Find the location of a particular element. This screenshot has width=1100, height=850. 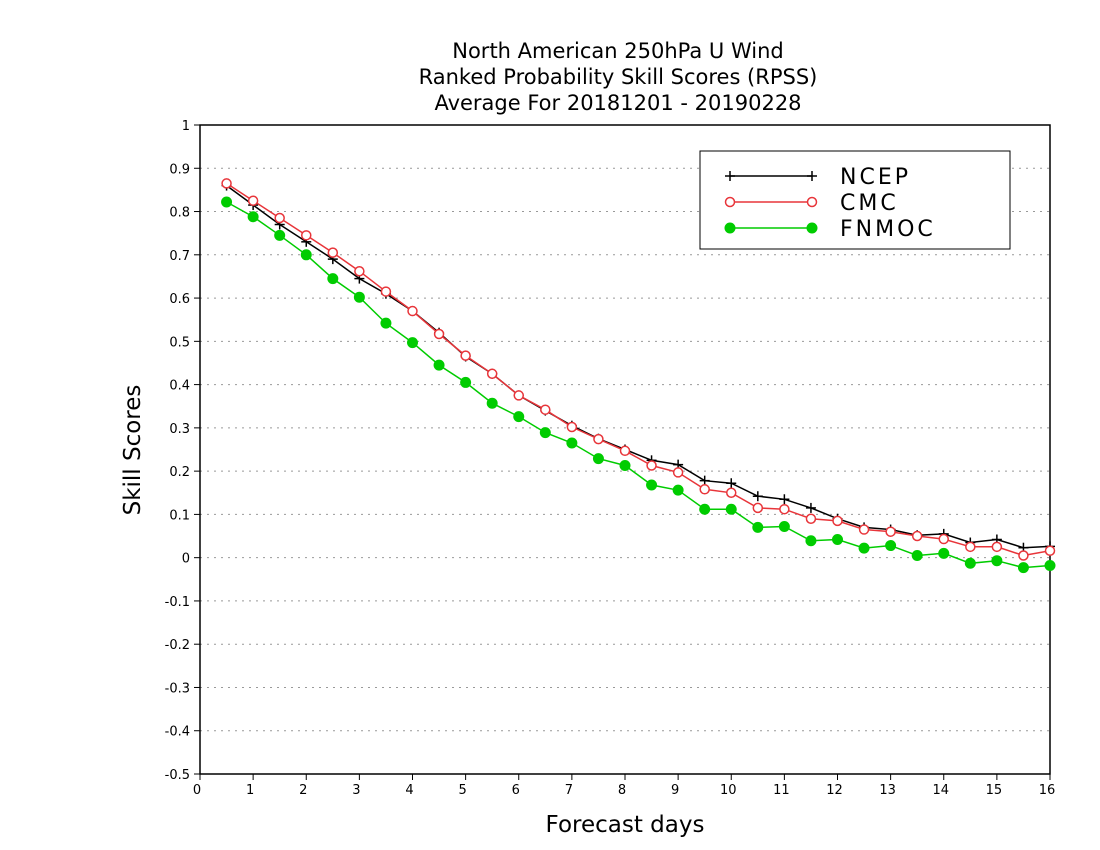

legend-label-fnmoc: FNMOC is located at coordinates (888, 229).